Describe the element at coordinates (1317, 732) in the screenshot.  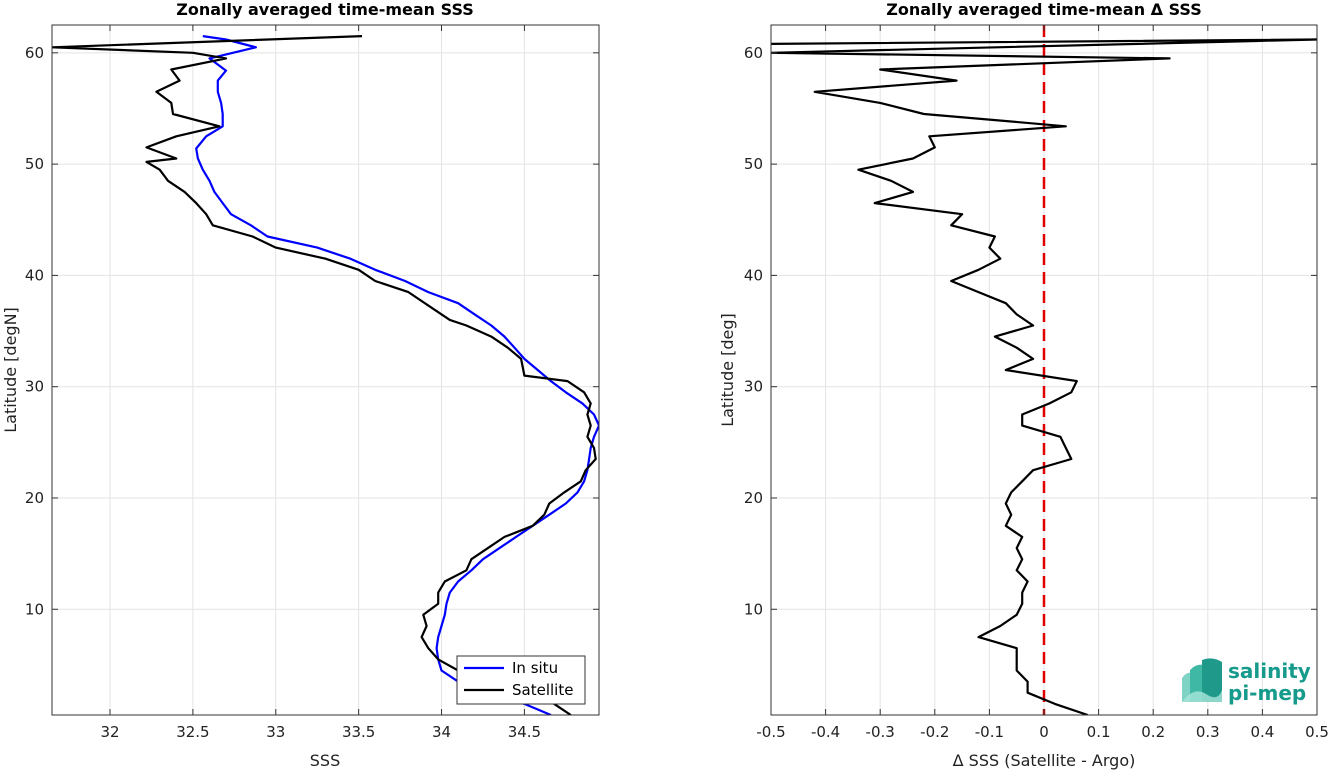
I see `right-x-tick-label: 0.5` at that location.